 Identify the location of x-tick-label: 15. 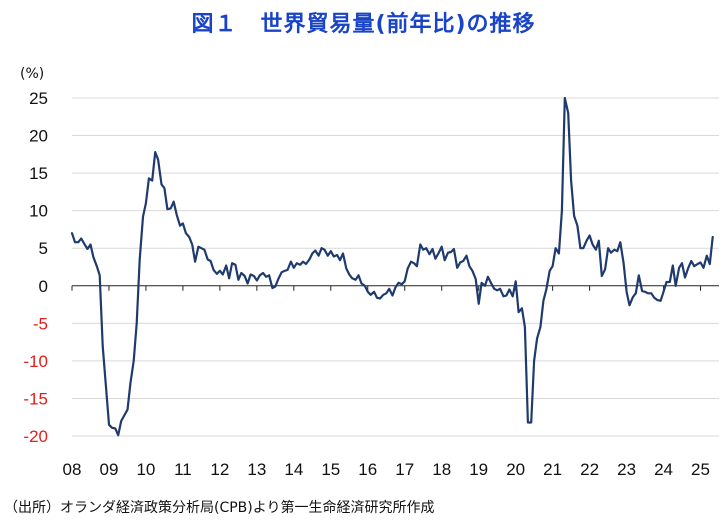
(330, 469).